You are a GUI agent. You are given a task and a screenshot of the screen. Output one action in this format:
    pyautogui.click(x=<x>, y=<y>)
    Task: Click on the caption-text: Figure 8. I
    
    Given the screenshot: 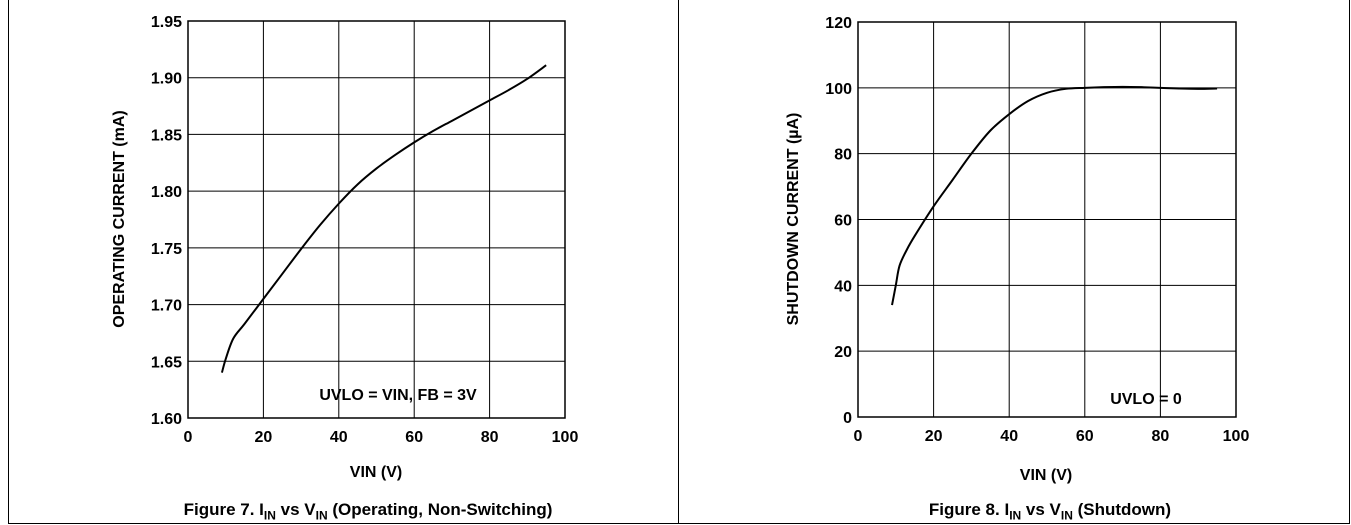 What is the action you would take?
    pyautogui.click(x=969, y=509)
    